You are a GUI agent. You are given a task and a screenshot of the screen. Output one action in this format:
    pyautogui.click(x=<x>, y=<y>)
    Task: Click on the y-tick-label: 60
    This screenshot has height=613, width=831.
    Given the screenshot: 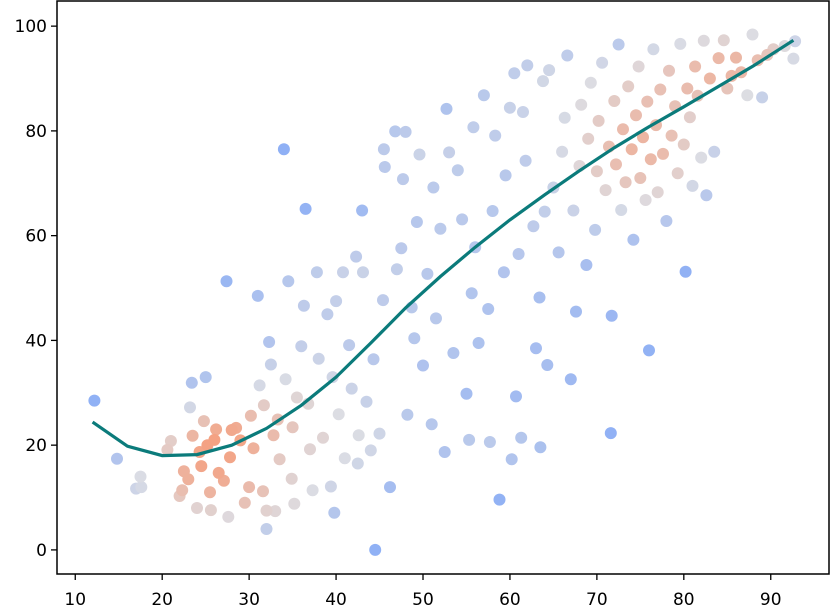 What is the action you would take?
    pyautogui.click(x=36, y=237)
    